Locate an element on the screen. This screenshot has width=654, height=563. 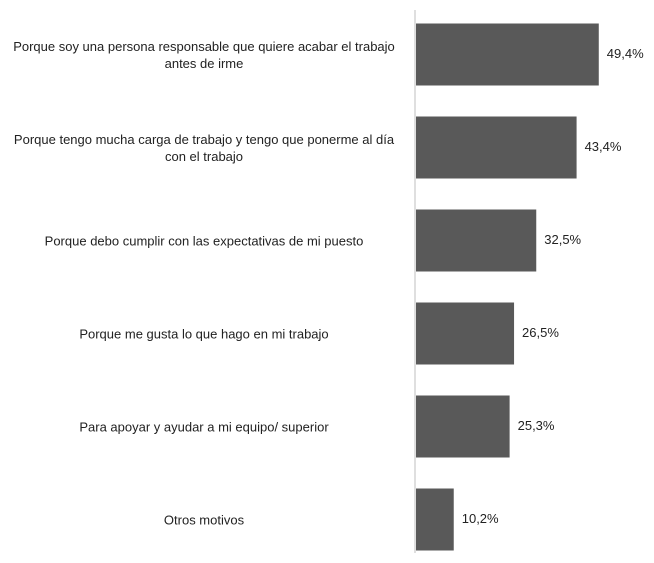
value-label: 32,5% is located at coordinates (562, 239).